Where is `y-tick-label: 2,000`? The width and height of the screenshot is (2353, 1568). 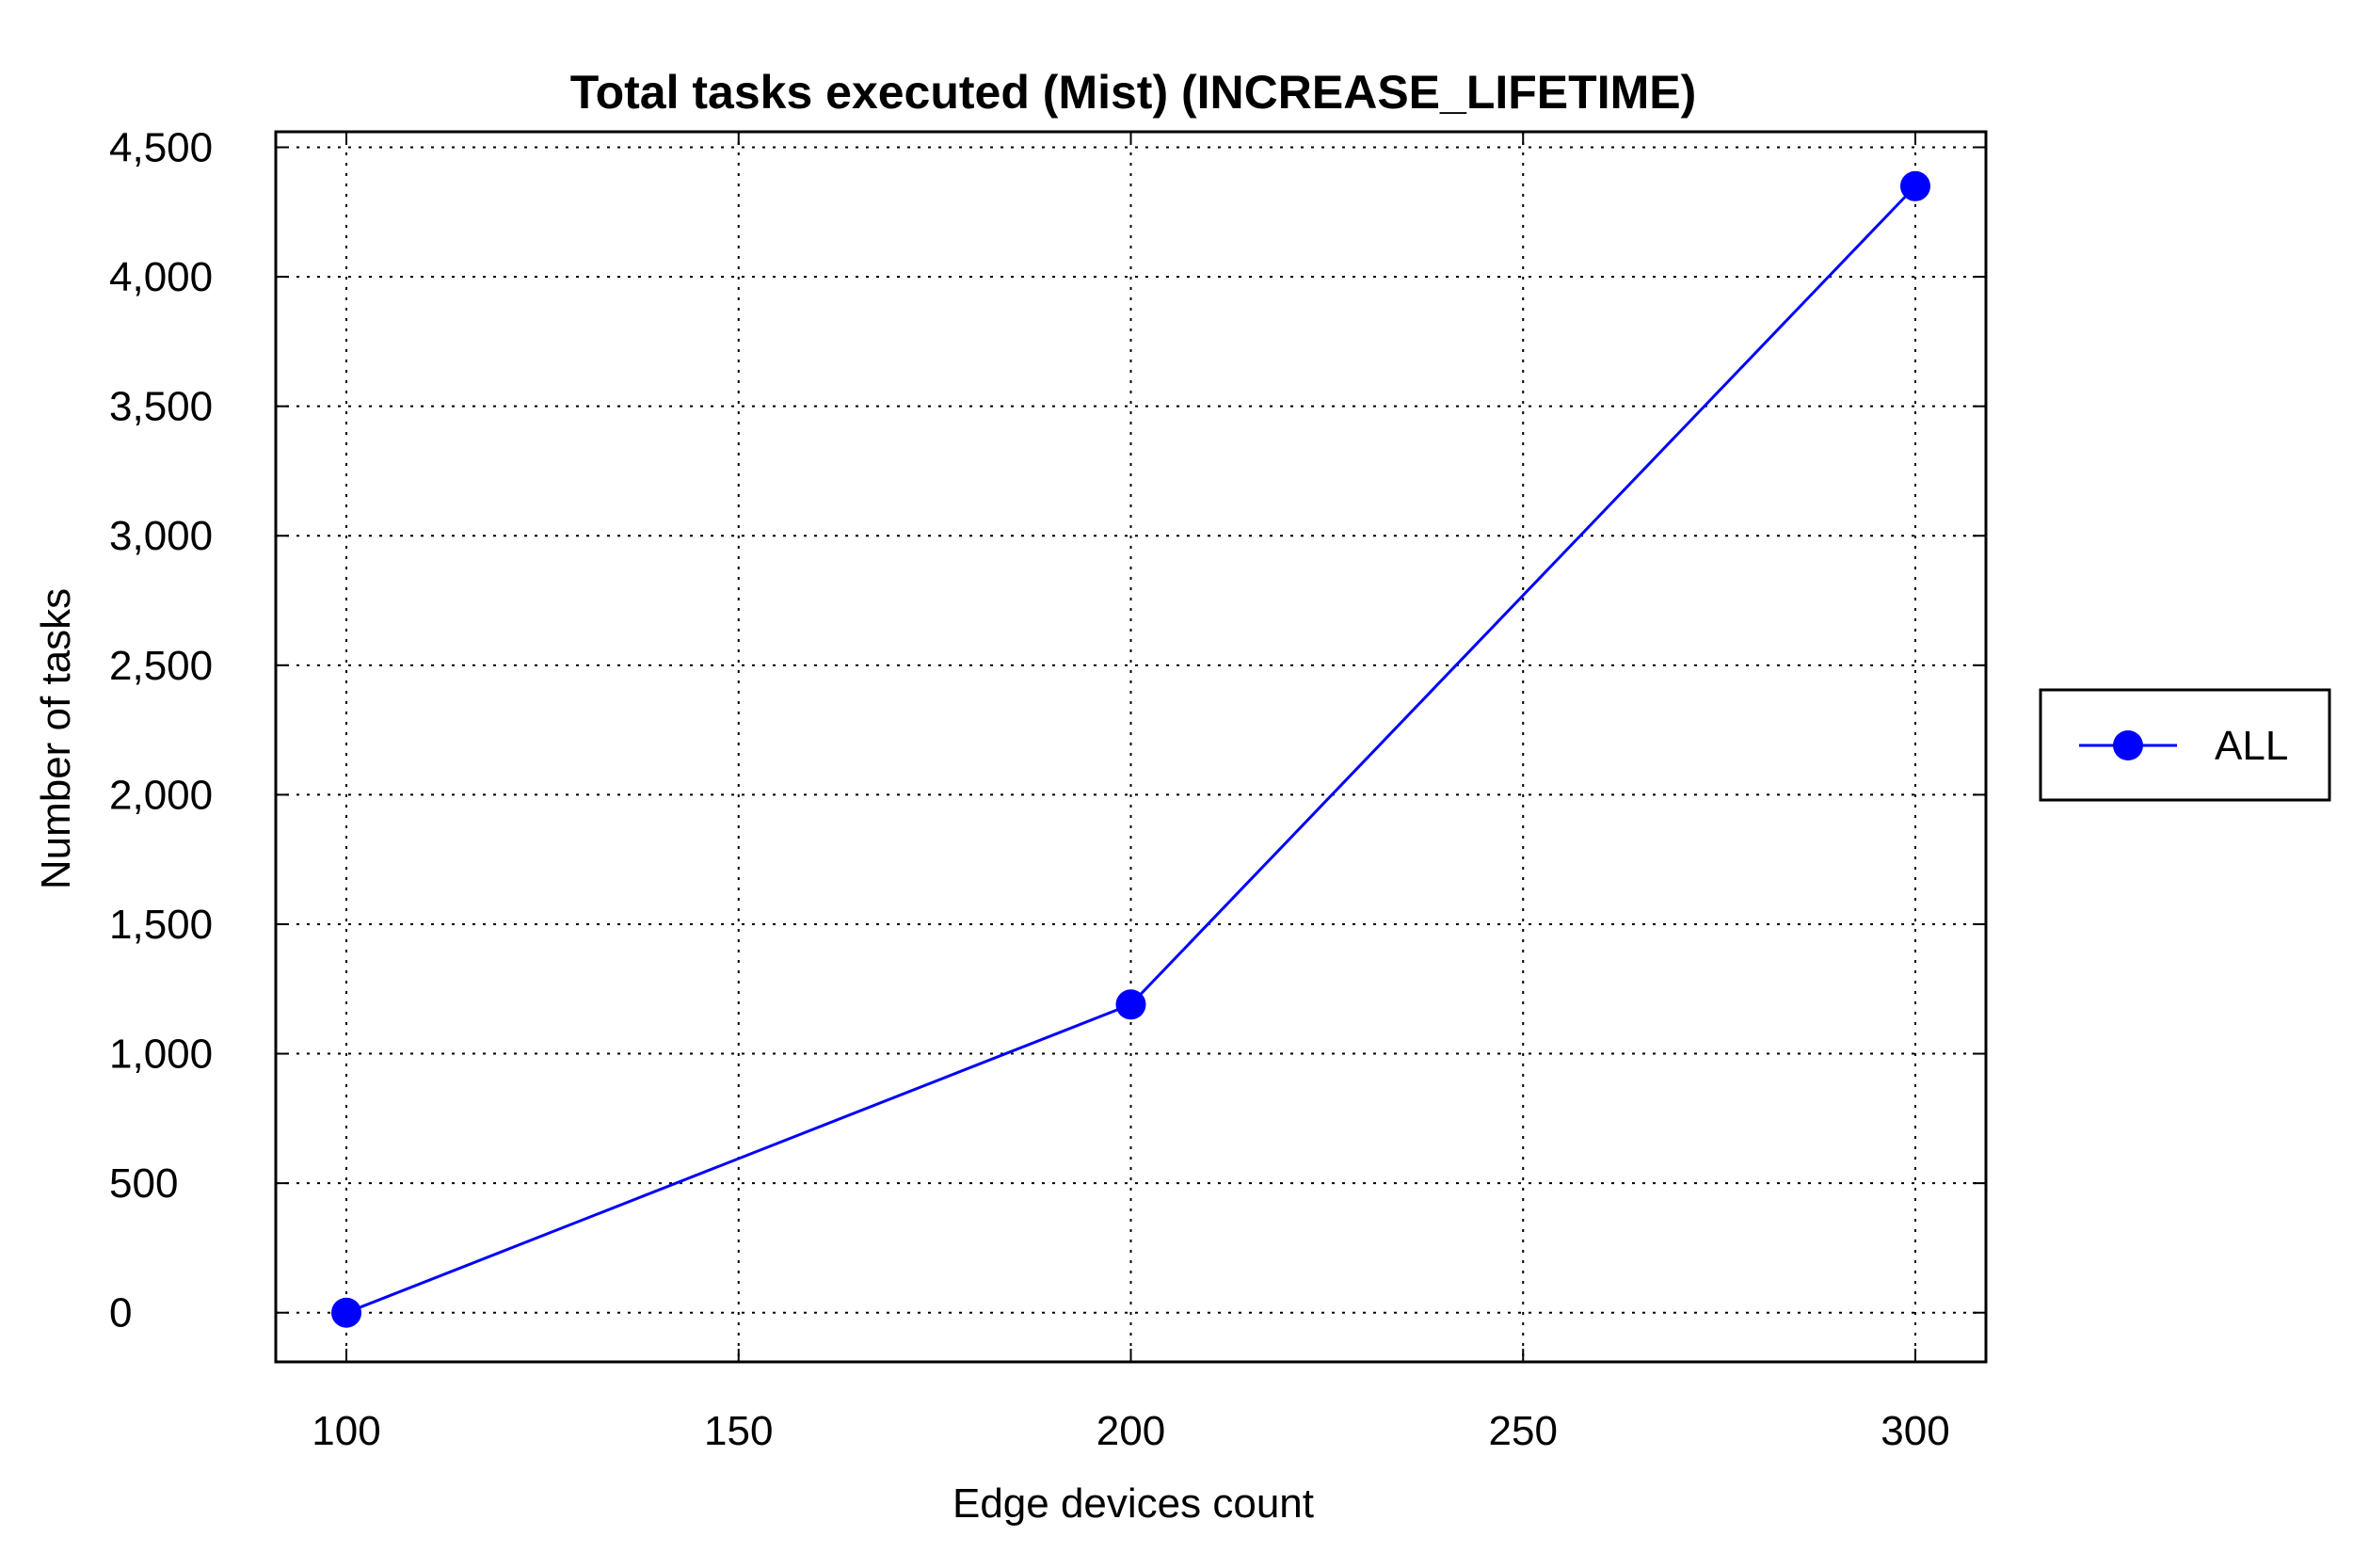
y-tick-label: 2,000 is located at coordinates (161, 795).